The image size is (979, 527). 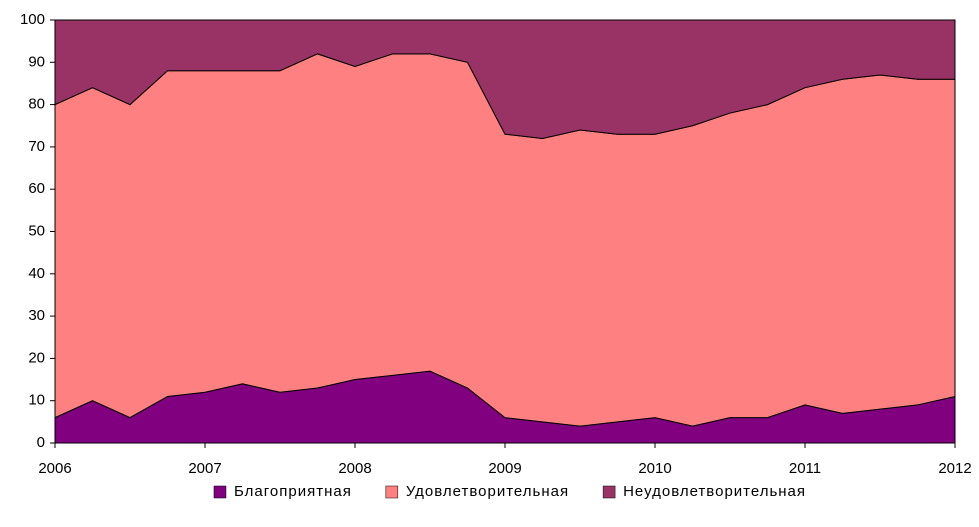 I want to click on y-tick-label: 20, so click(x=36, y=357).